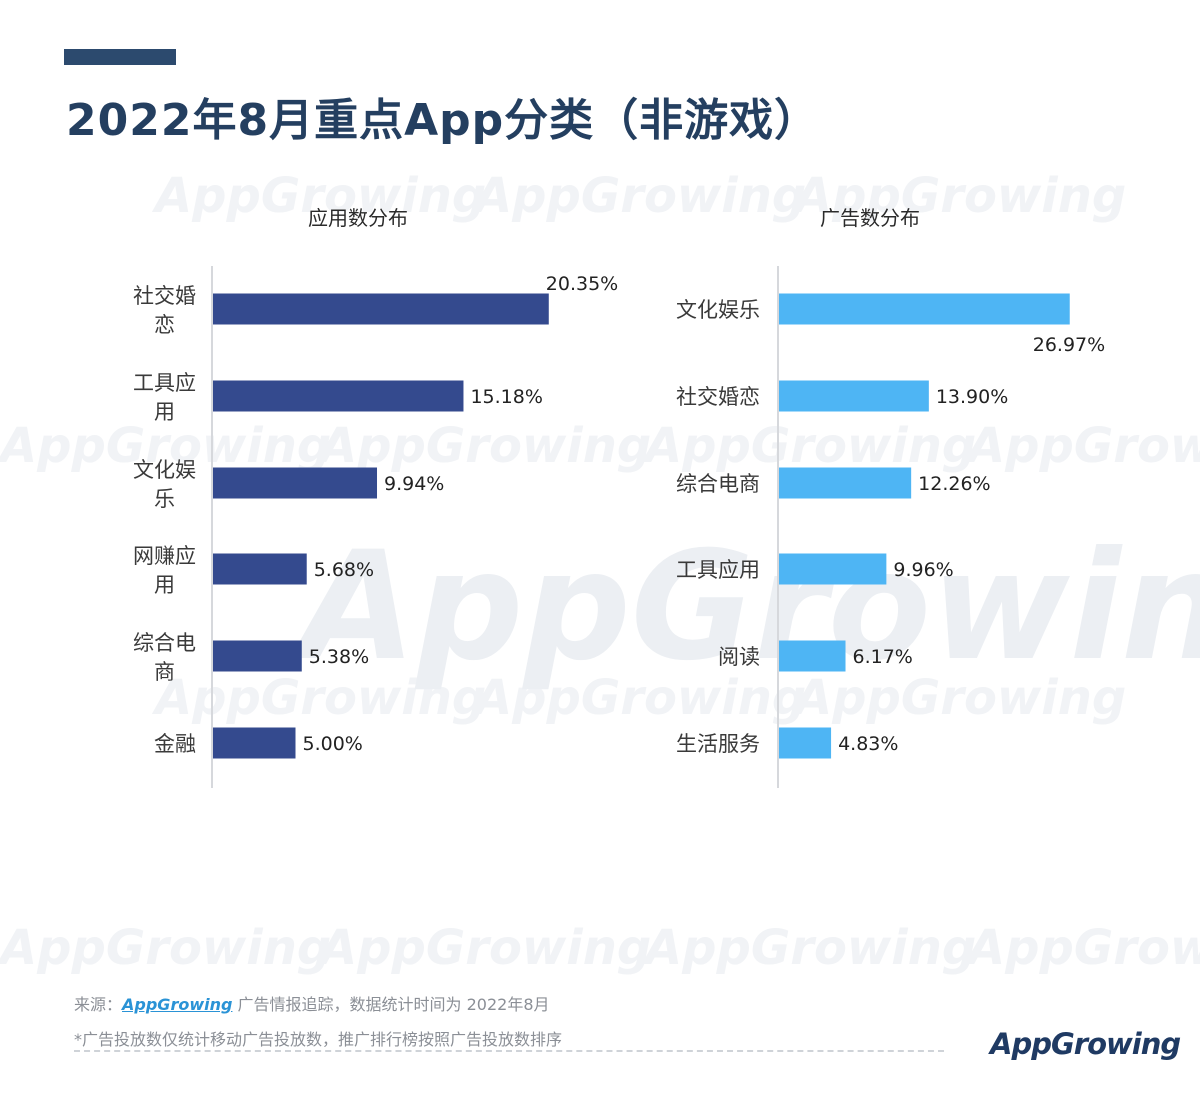  What do you see at coordinates (923, 570) in the screenshot?
I see `value-label: 9.96%` at bounding box center [923, 570].